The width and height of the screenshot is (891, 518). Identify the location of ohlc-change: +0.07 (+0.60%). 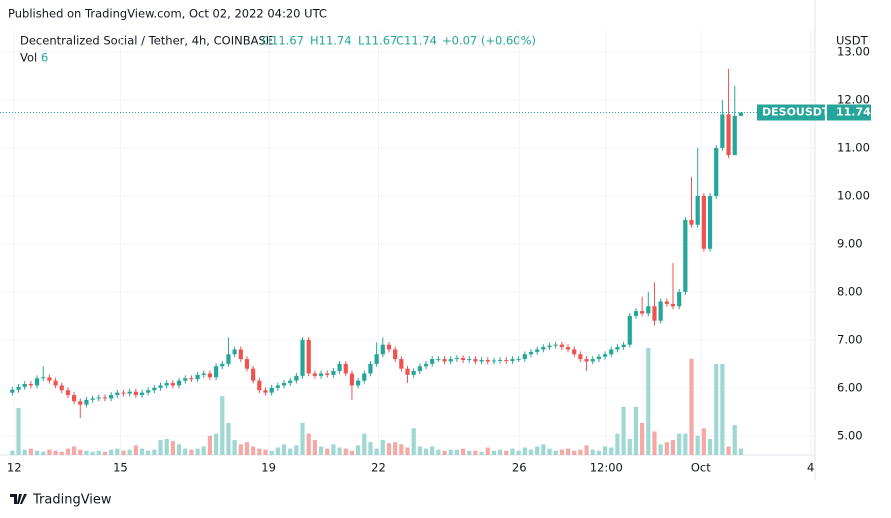
(489, 41).